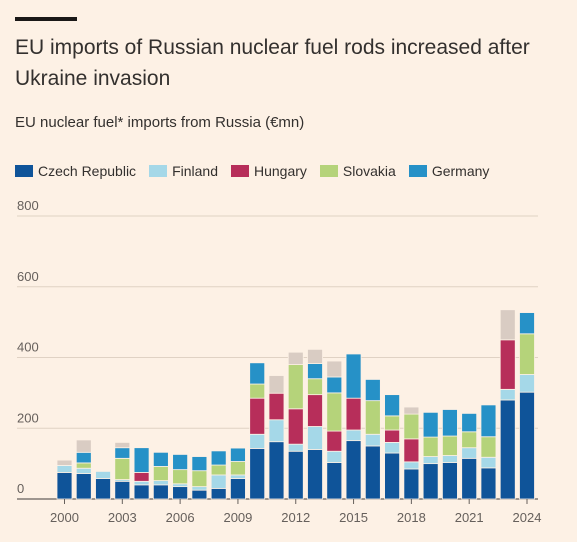 This screenshot has width=577, height=542. Describe the element at coordinates (276, 431) in the screenshot. I see `bar-segment-2011-finland` at that location.